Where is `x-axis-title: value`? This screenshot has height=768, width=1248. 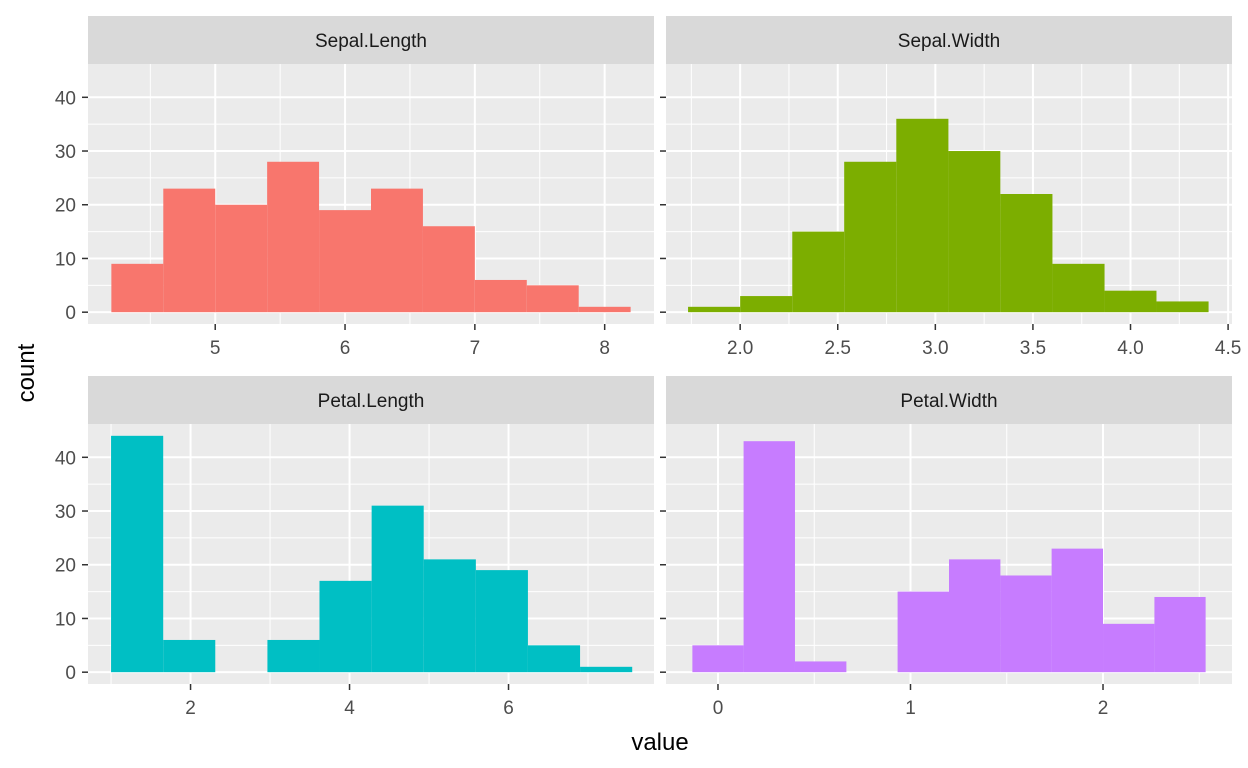 x-axis-title: value is located at coordinates (659, 742).